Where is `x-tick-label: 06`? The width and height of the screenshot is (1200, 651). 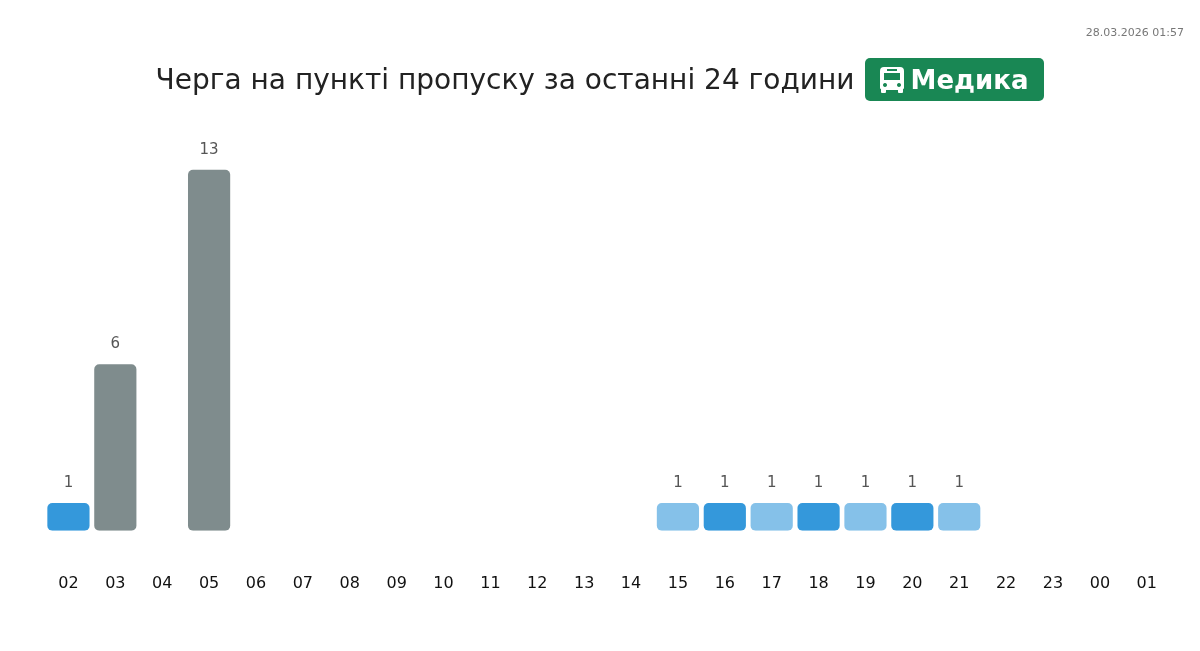 x-tick-label: 06 is located at coordinates (256, 582).